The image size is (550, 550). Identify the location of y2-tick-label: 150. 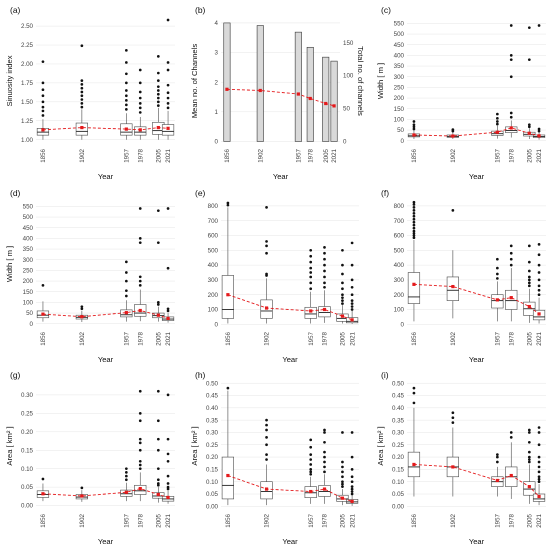
(348, 43).